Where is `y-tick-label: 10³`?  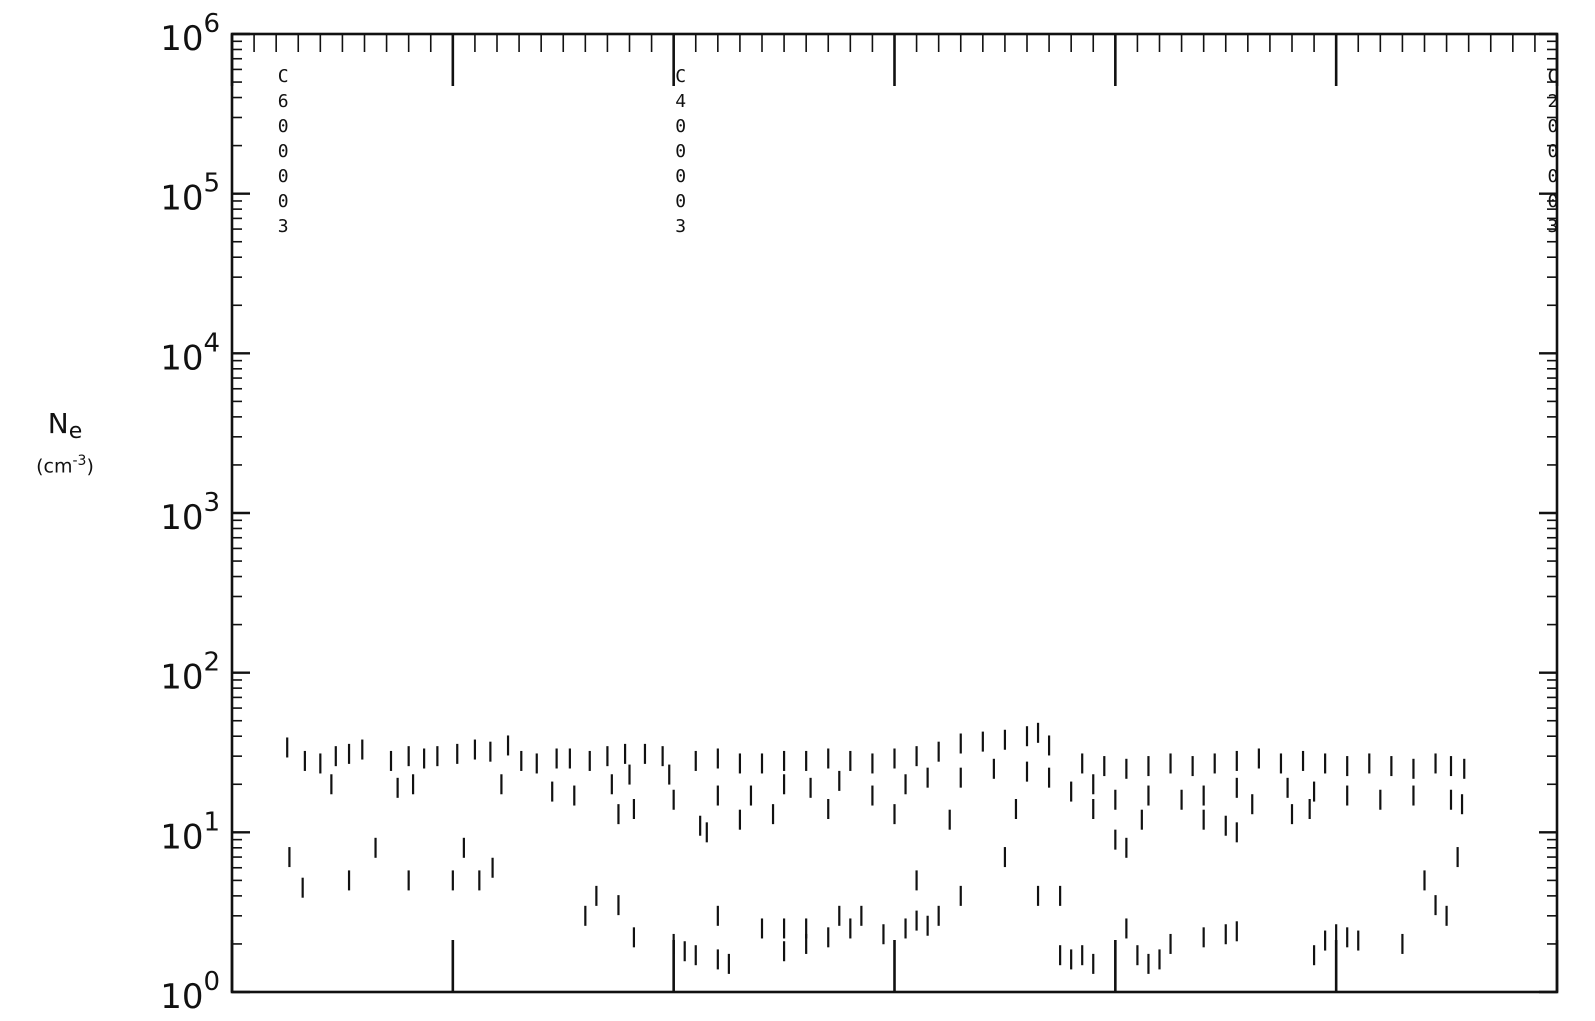
y-tick-label: 10³ is located at coordinates (190, 513).